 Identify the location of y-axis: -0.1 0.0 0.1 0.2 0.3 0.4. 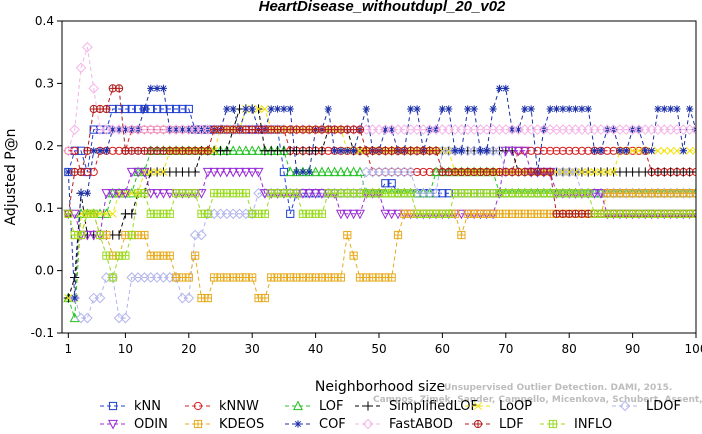
(46, 177).